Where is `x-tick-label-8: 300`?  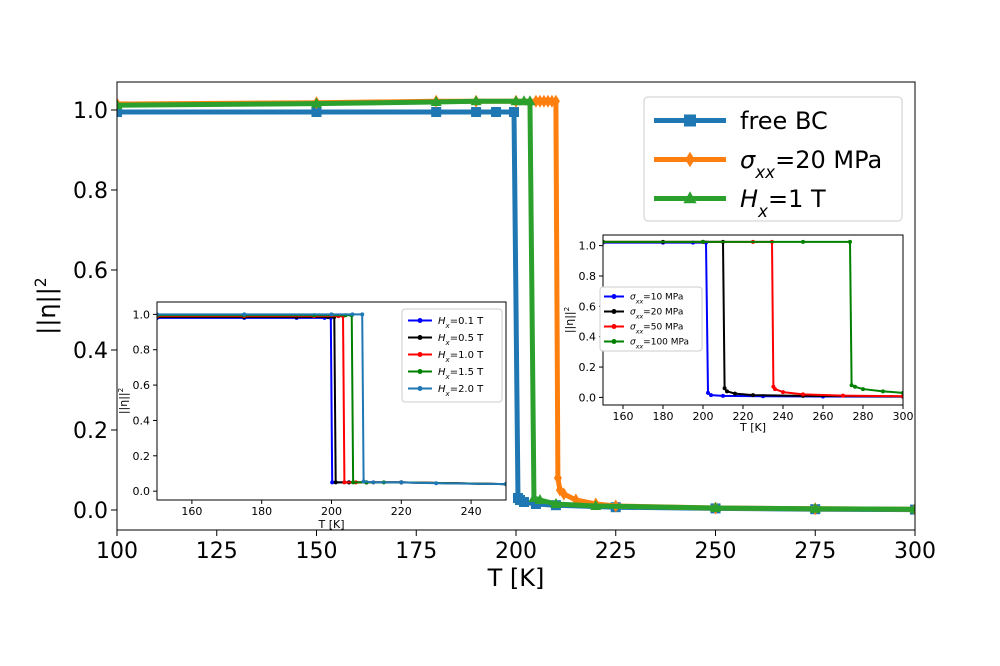 x-tick-label-8: 300 is located at coordinates (915, 551).